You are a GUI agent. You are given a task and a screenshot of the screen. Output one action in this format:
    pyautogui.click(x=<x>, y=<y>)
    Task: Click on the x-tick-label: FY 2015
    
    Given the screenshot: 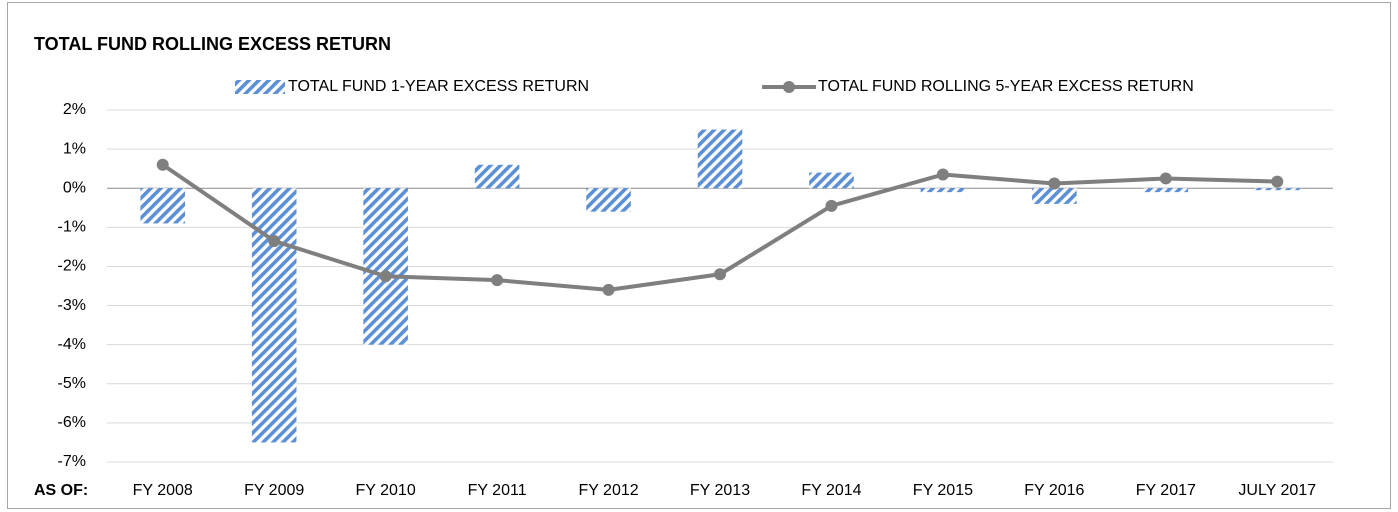 What is the action you would take?
    pyautogui.click(x=943, y=490)
    